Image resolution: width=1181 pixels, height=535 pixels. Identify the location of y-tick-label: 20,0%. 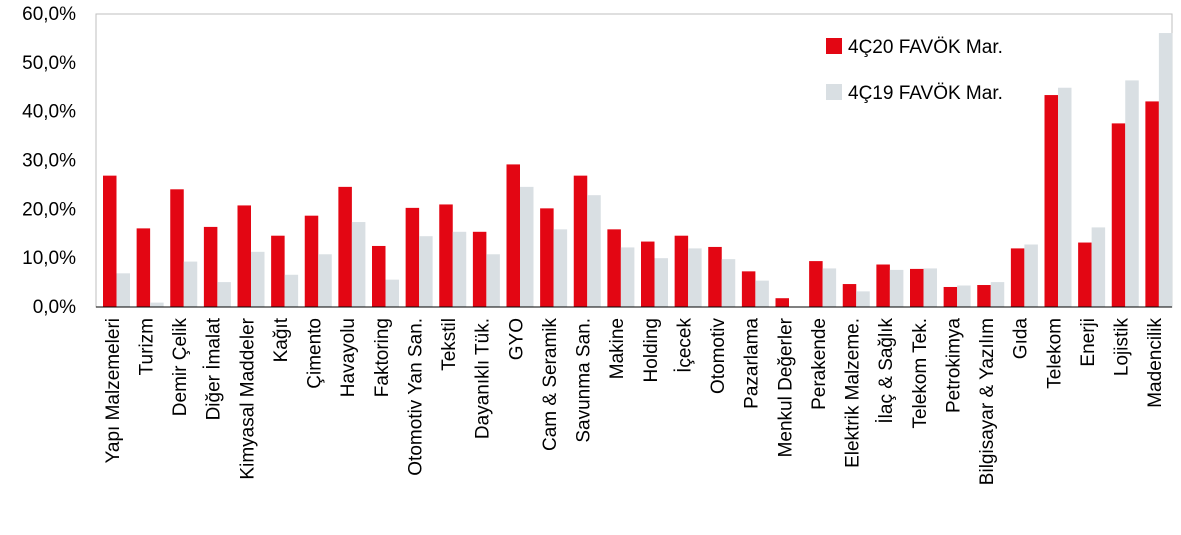
(49, 209).